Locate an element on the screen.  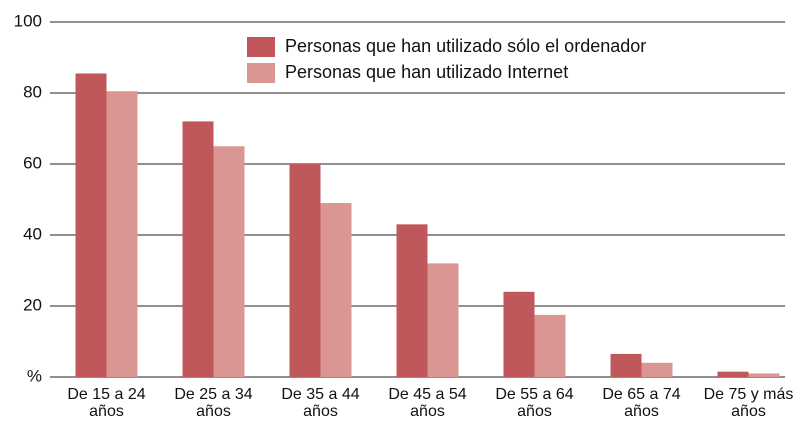
x-tick-label: De 25 a 34 años is located at coordinates (213, 403).